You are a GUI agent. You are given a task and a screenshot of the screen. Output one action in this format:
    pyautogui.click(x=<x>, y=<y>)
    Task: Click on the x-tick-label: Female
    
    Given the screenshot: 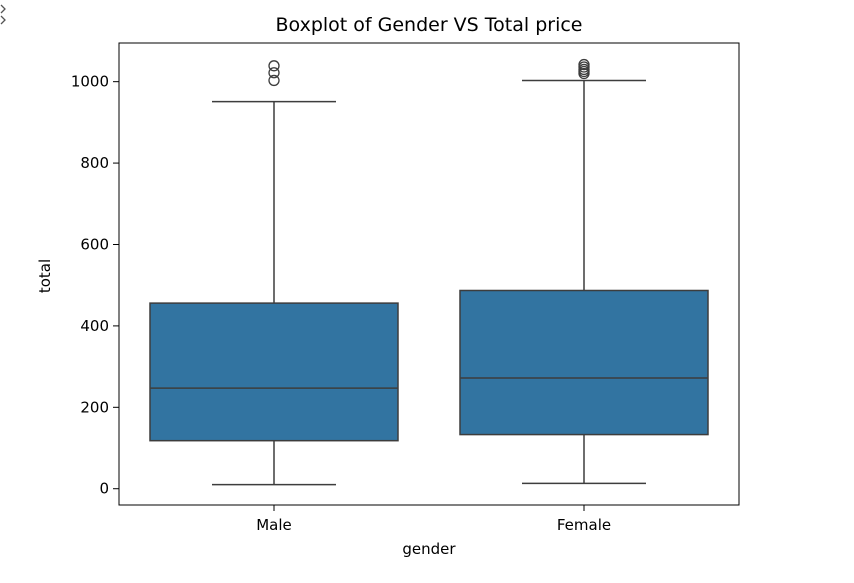 What is the action you would take?
    pyautogui.click(x=584, y=525)
    